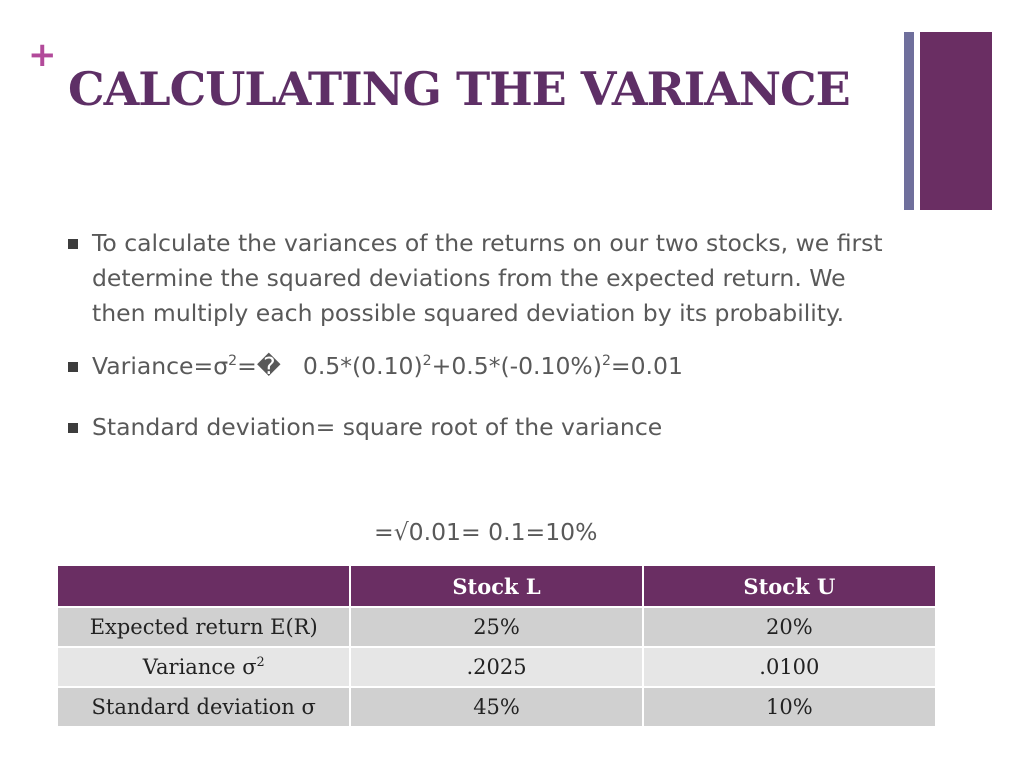  What do you see at coordinates (42, 55) in the screenshot?
I see `plus-icon: +` at bounding box center [42, 55].